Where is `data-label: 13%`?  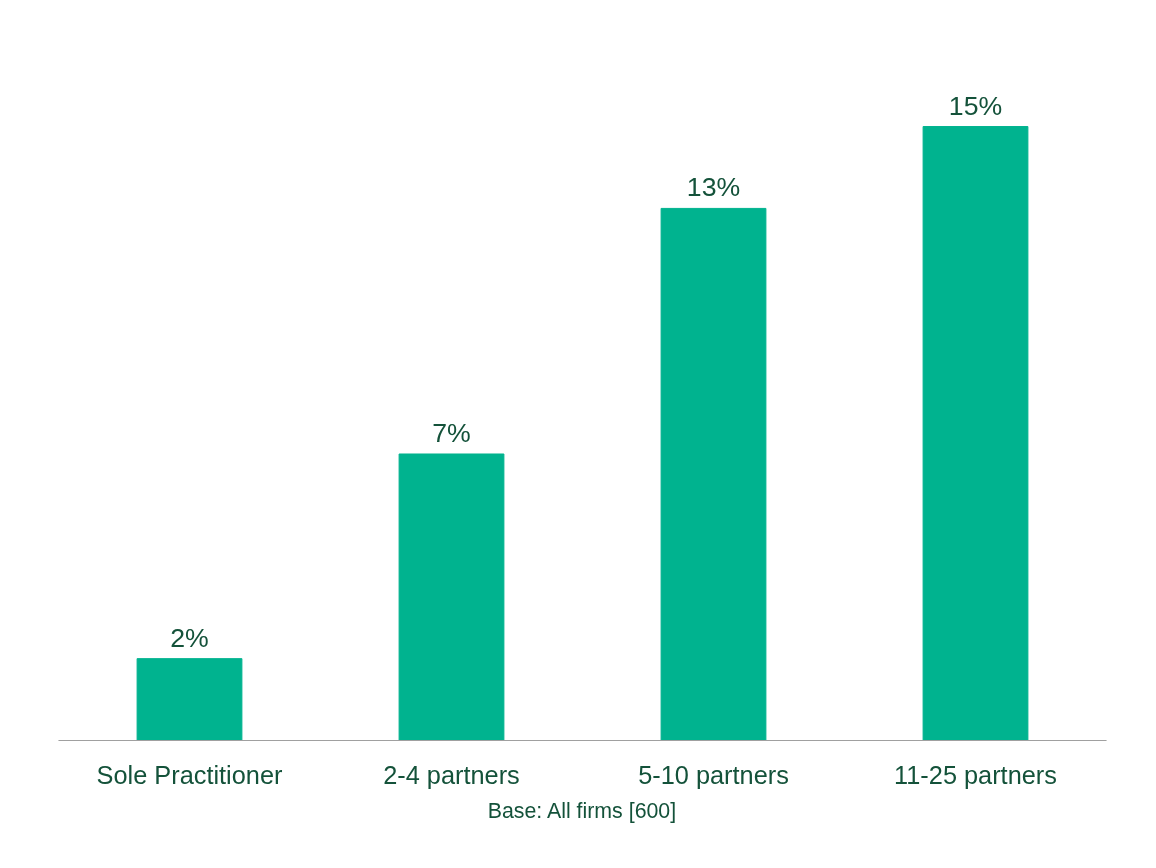 data-label: 13% is located at coordinates (713, 187).